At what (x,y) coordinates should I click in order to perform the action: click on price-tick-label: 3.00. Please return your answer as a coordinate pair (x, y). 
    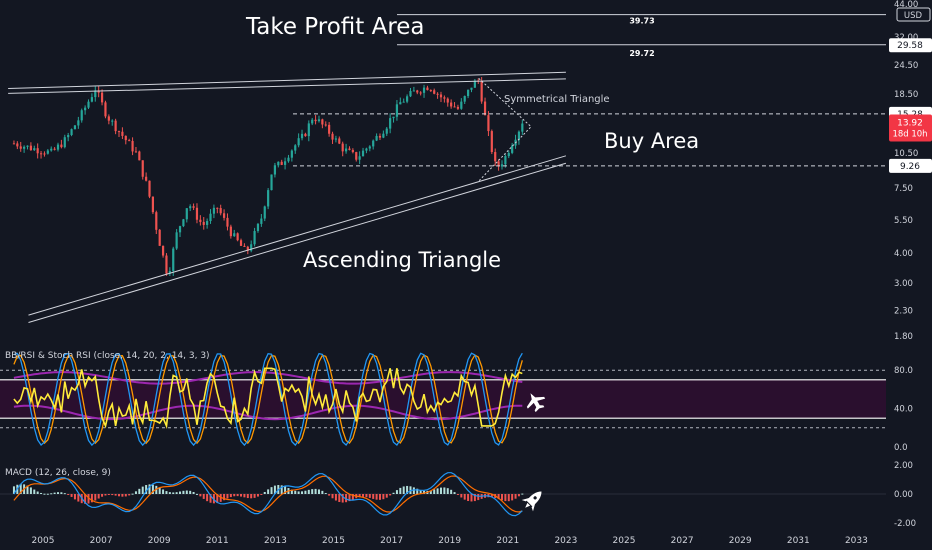
    Looking at the image, I should click on (903, 284).